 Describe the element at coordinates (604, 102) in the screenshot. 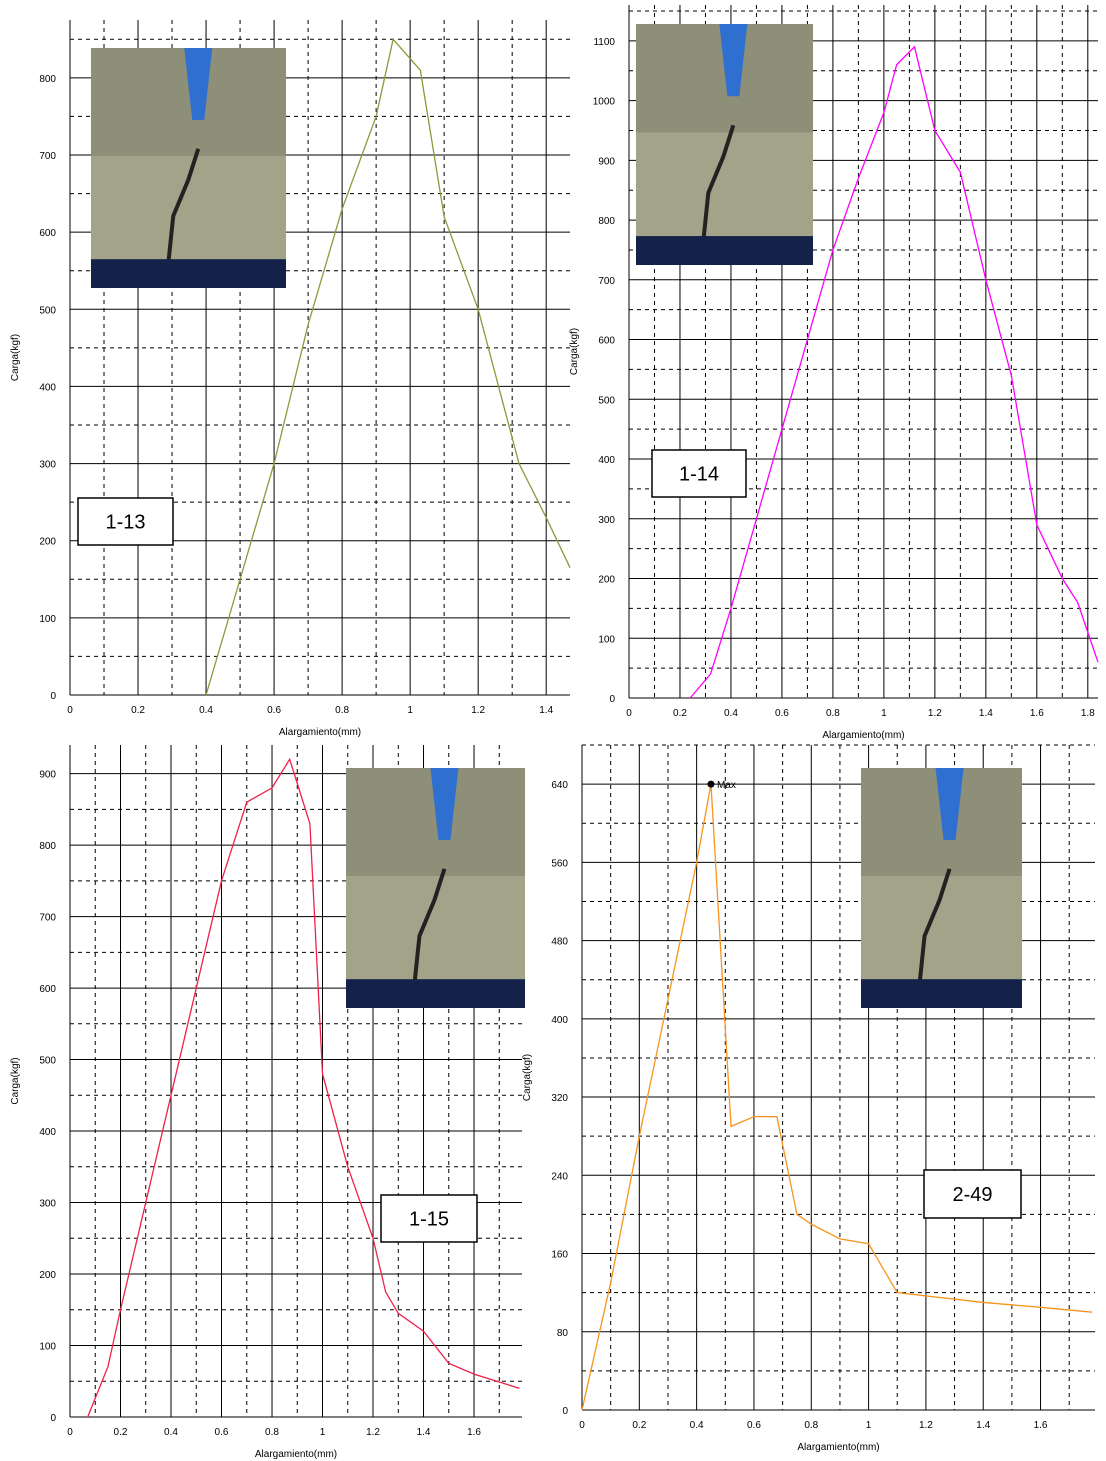

I see `y-tick-label: 1000` at that location.